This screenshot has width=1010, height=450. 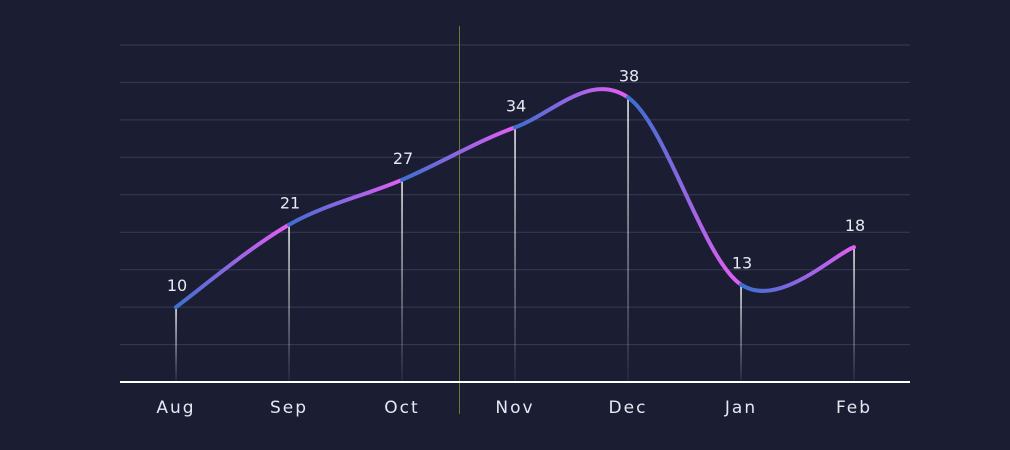 I want to click on x-tick-label-oct: Oct, so click(x=401, y=408).